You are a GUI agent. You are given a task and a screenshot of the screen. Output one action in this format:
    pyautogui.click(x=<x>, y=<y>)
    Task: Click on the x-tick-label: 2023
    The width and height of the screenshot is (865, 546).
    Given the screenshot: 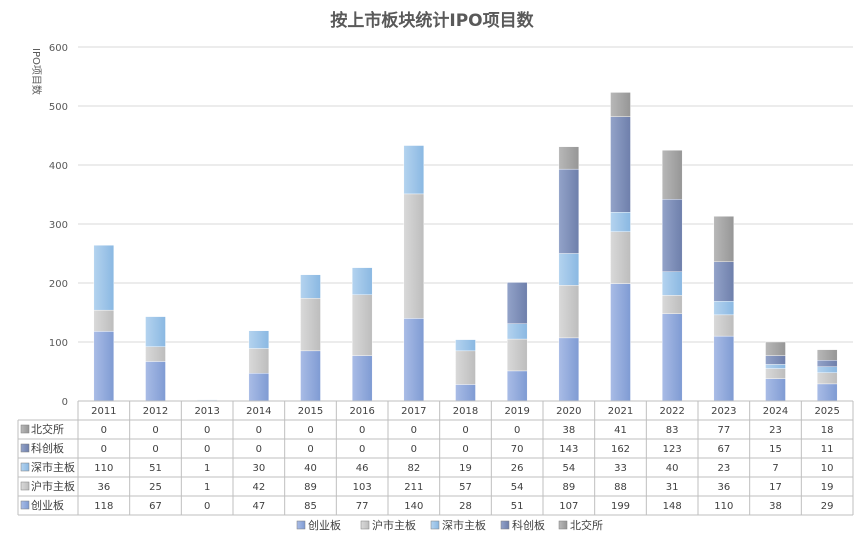 What is the action you would take?
    pyautogui.click(x=723, y=411)
    